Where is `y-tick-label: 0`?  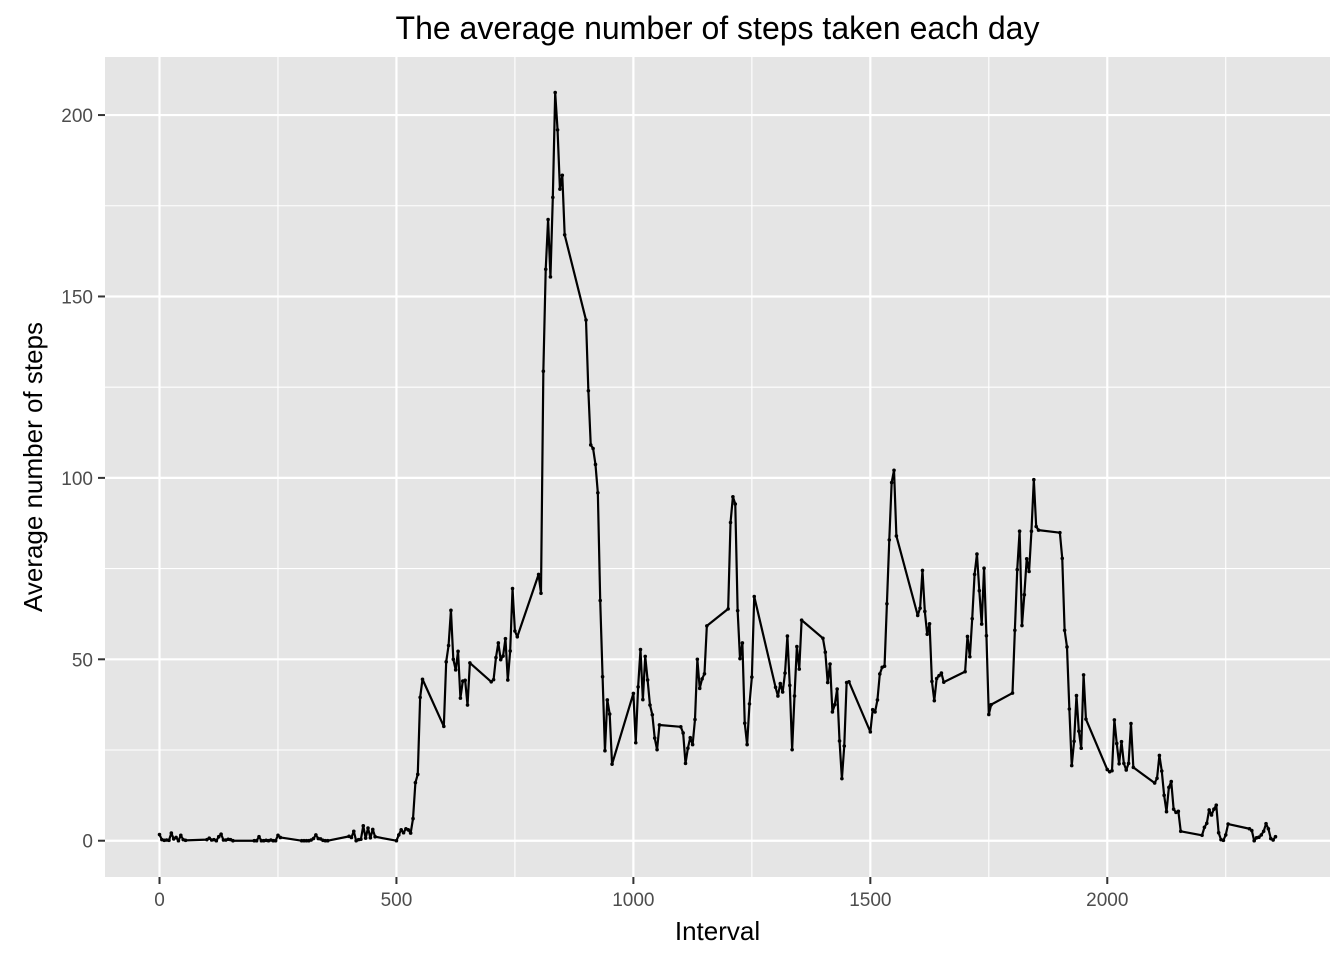
y-tick-label: 0 is located at coordinates (87, 842).